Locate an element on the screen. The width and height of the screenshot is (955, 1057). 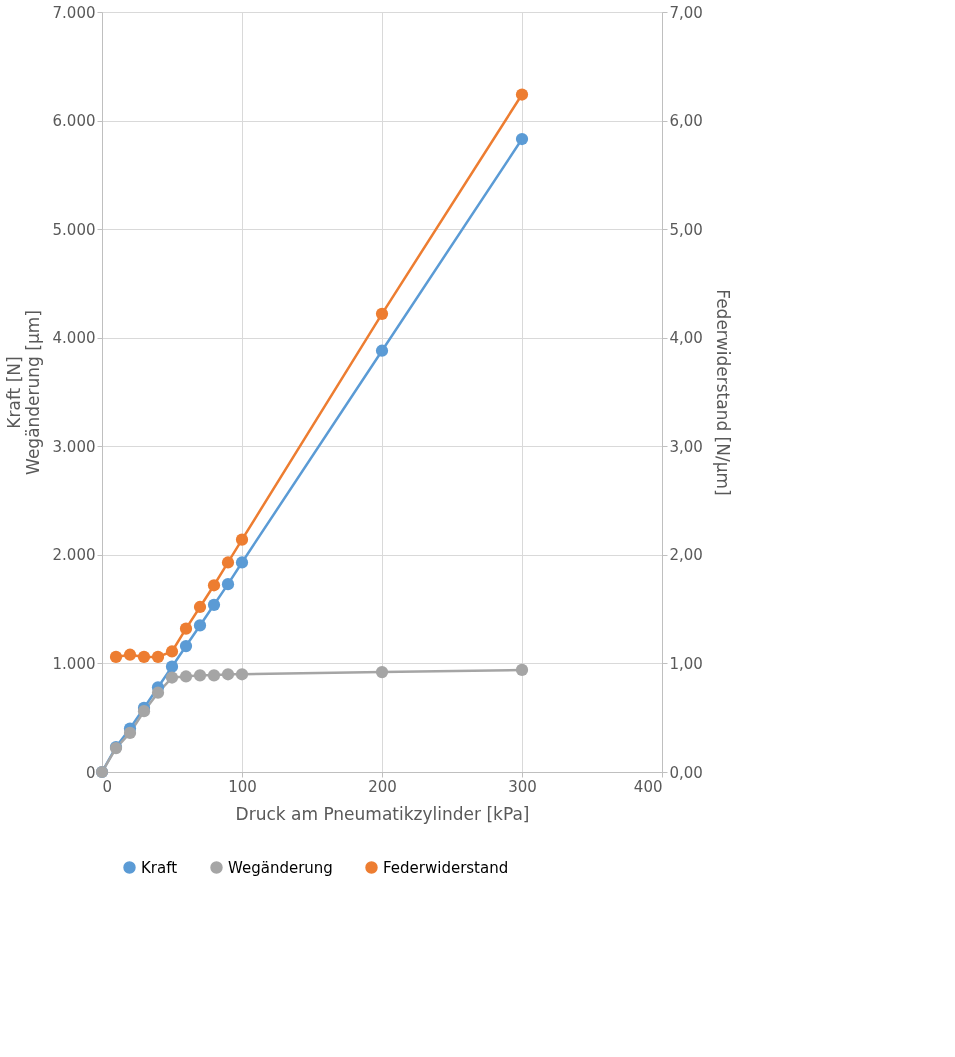
y-axis-title: Kraft [N] Wegänderung [µm] is located at coordinates (23, 392).